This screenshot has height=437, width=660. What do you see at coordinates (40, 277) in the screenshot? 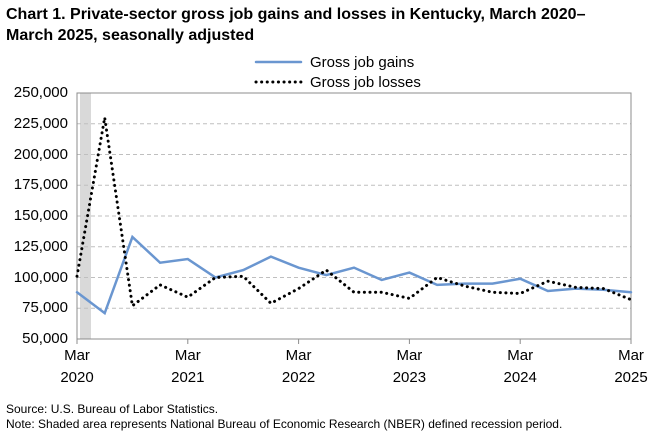
I see `y-tick-label: 100,000` at bounding box center [40, 277].